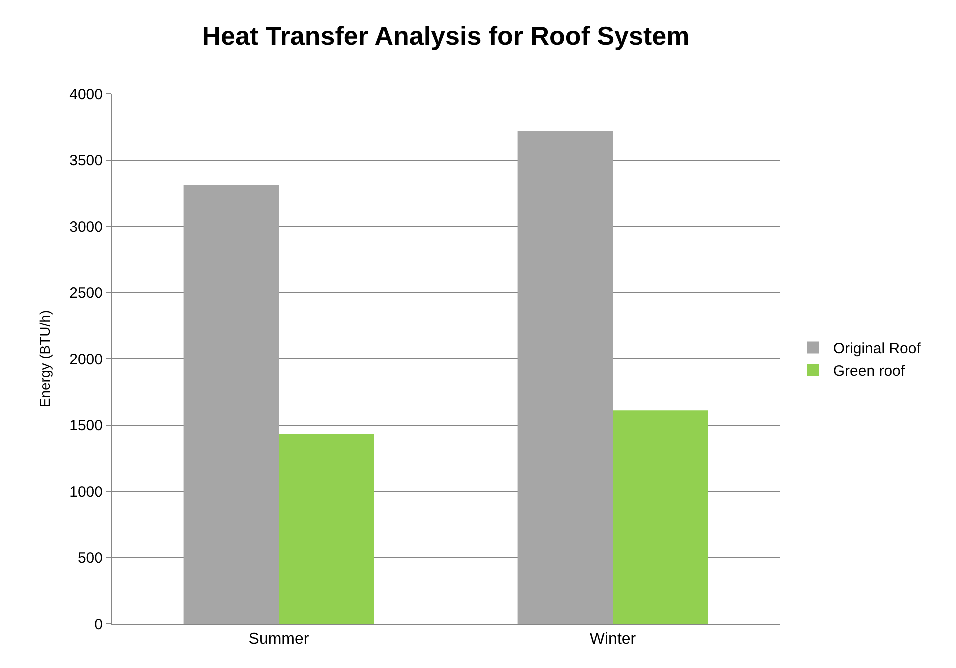 This screenshot has height=668, width=956. What do you see at coordinates (86, 95) in the screenshot?
I see `y-tick-label: 4000` at bounding box center [86, 95].